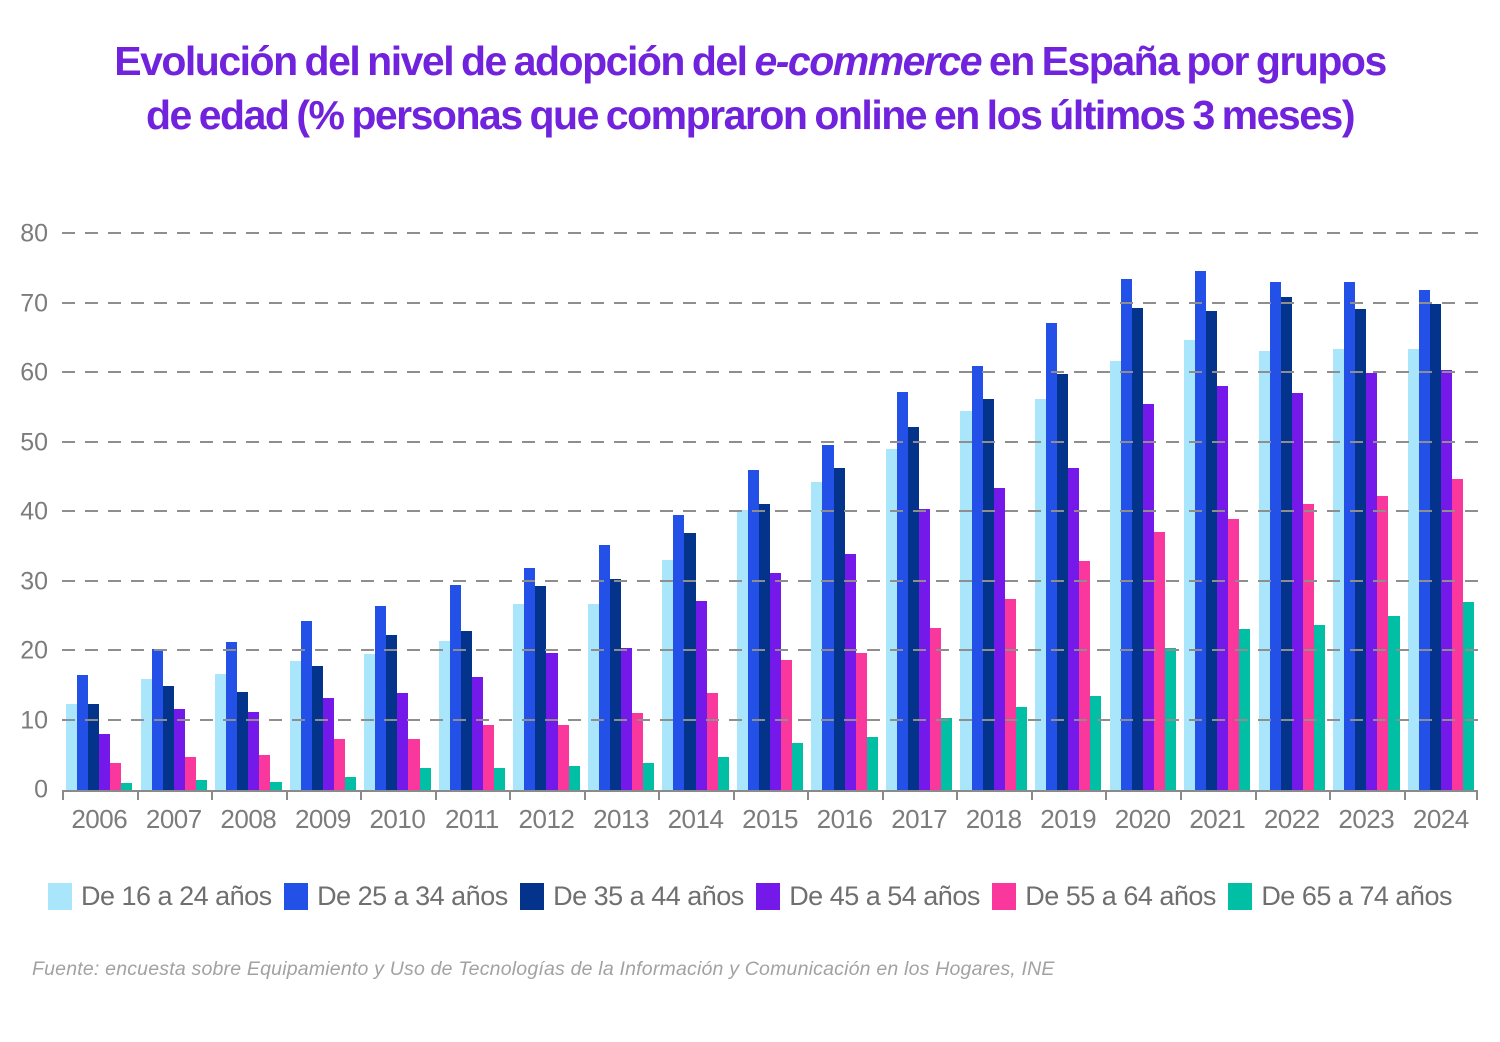  I want to click on x-tick-label-2017: 2017, so click(919, 819).